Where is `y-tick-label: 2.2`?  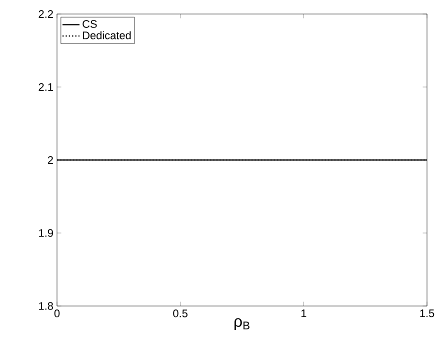
y-tick-label: 2.2 is located at coordinates (45, 14).